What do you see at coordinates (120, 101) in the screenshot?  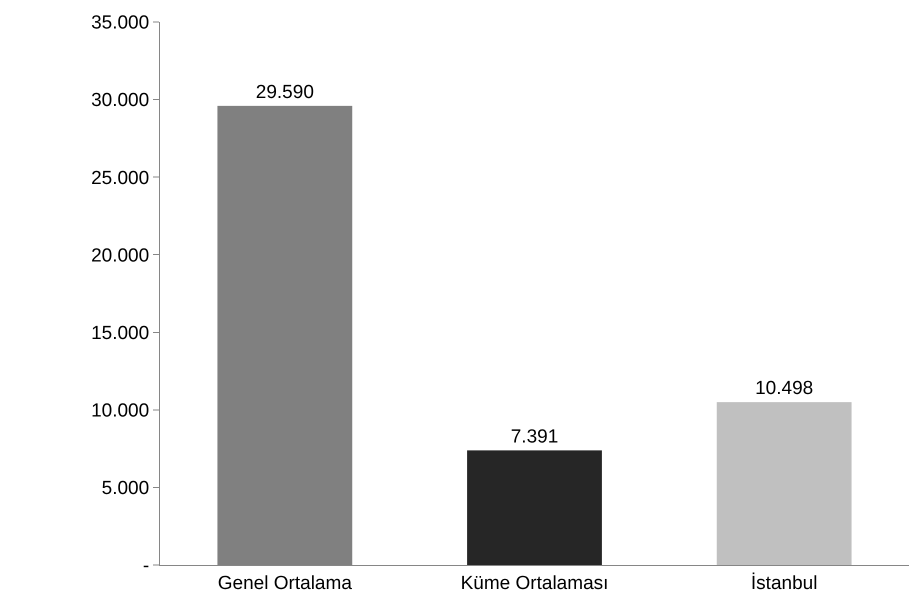 I see `y-tick-label: 30.000` at bounding box center [120, 101].